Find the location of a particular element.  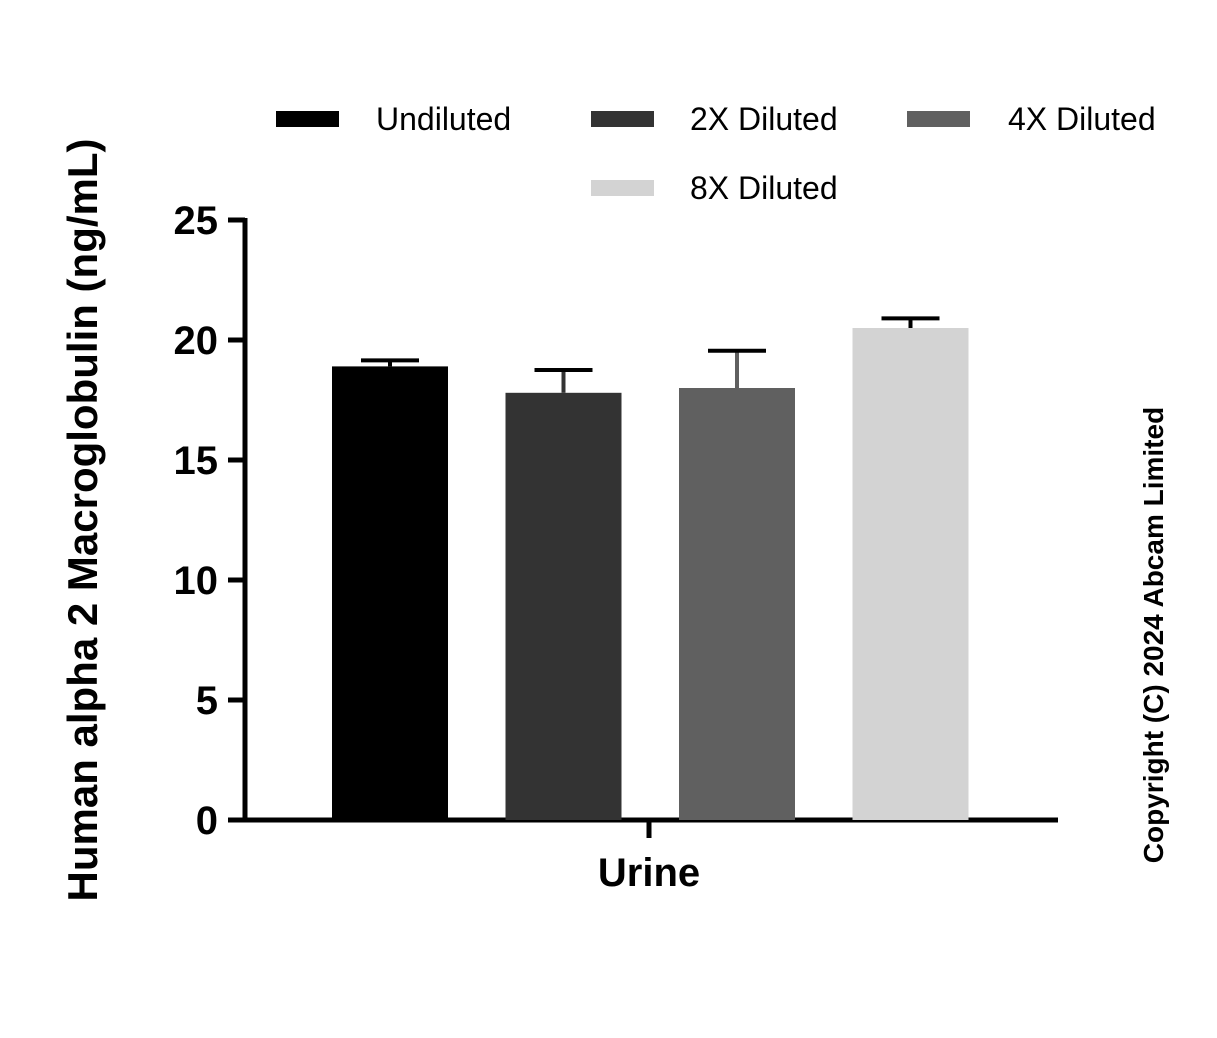

y-tick-label: 25 is located at coordinates (196, 221).